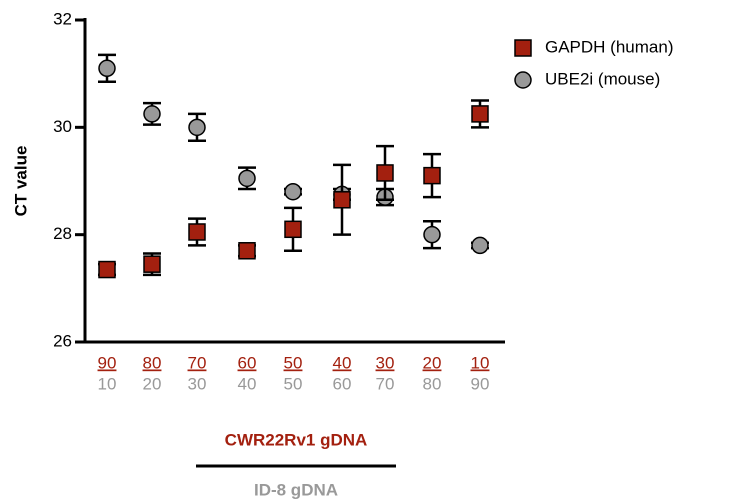 Image resolution: width=736 pixels, height=503 pixels. What do you see at coordinates (296, 489) in the screenshot?
I see `group-label-bottom: ID-8 gDNA` at bounding box center [296, 489].